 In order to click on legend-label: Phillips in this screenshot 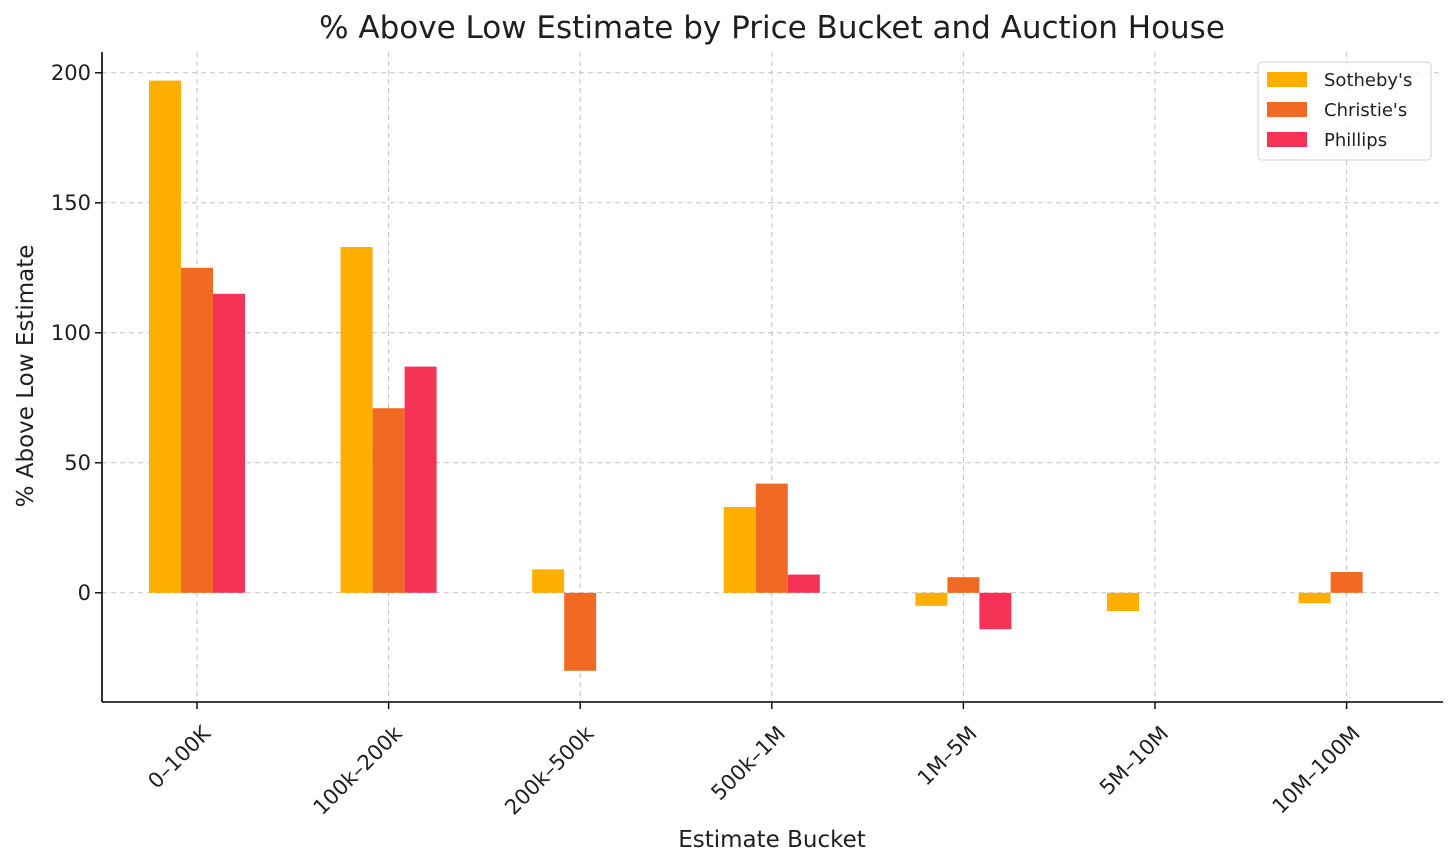, I will do `click(1355, 140)`.